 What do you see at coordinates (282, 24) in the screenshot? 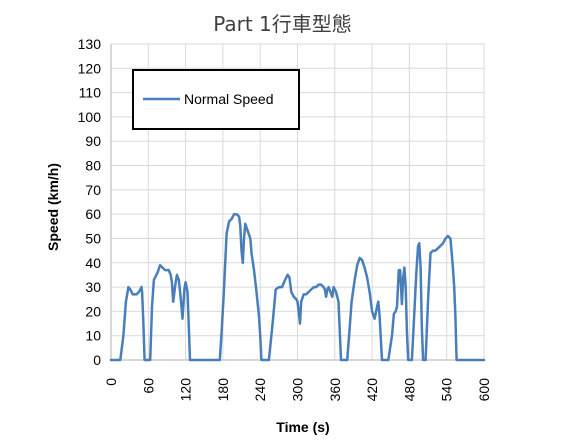
I see `chart-title: Part 1行車型態` at bounding box center [282, 24].